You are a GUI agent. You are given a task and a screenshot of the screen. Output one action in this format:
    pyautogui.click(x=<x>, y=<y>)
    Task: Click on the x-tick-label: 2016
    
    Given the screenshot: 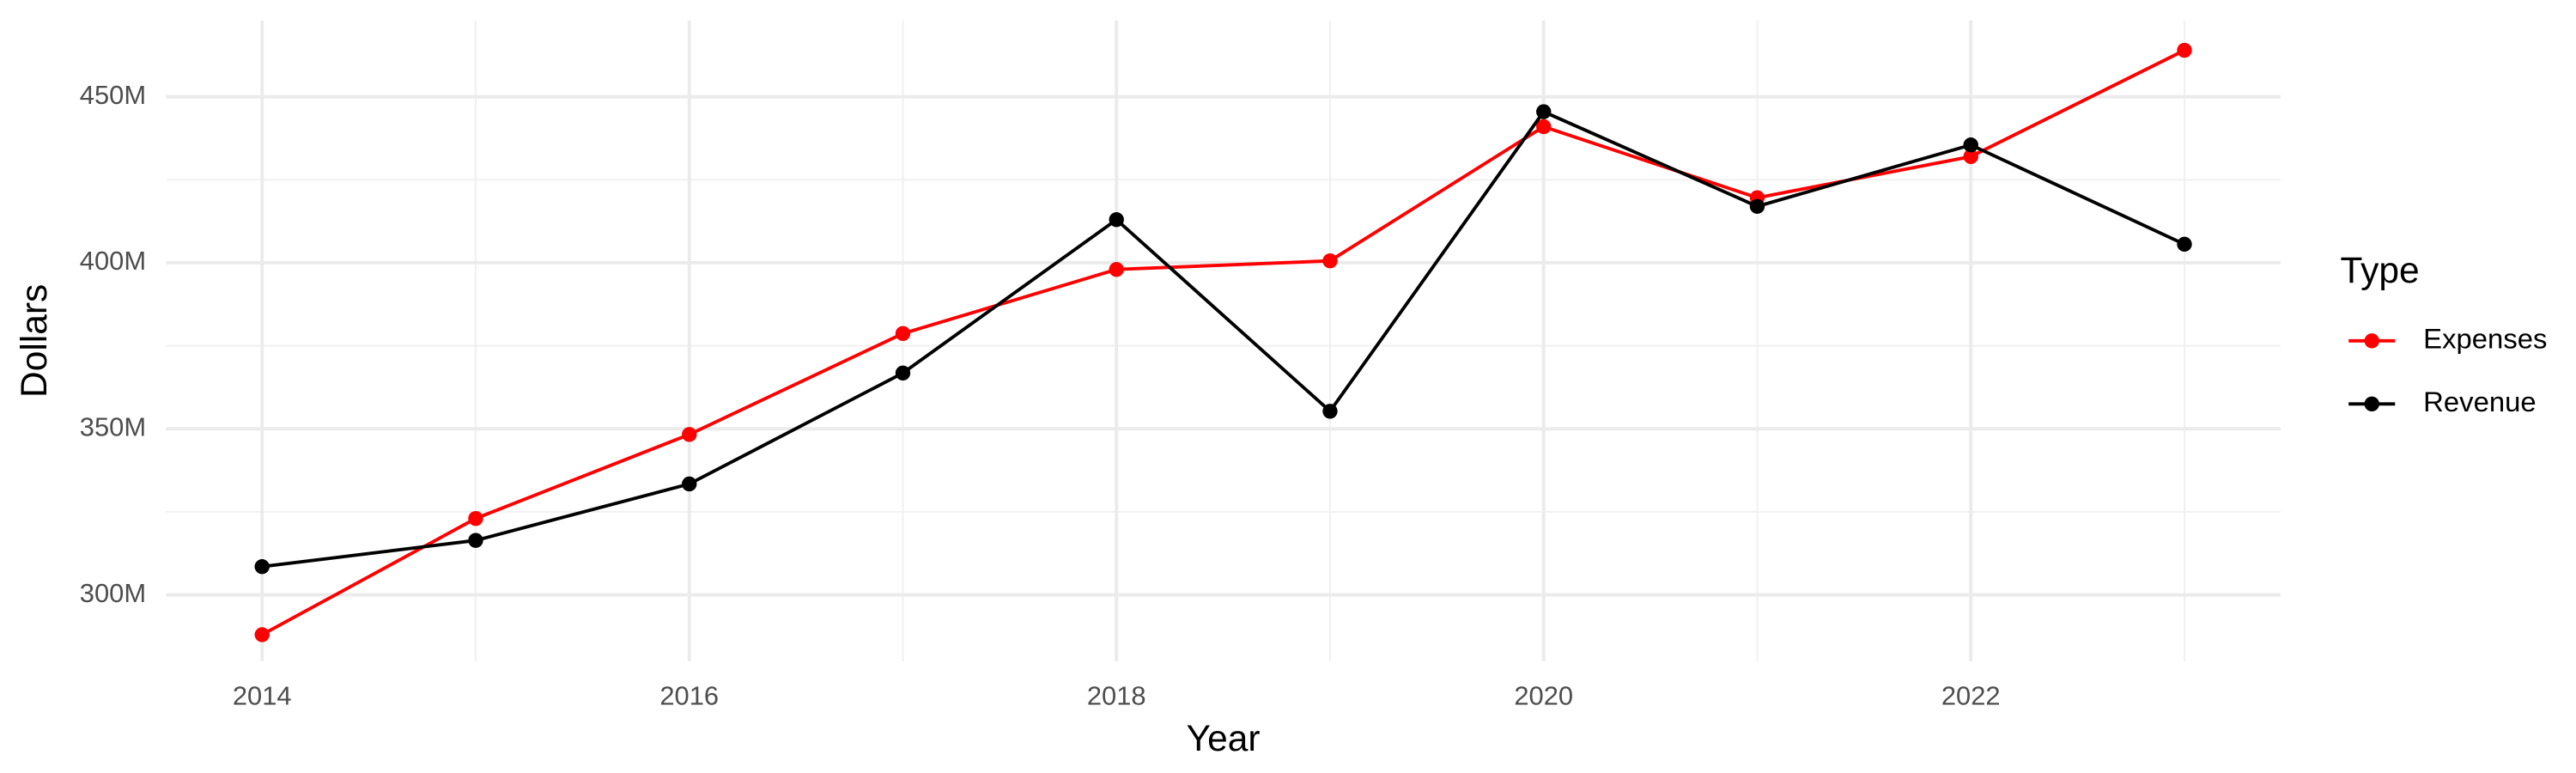 What is the action you would take?
    pyautogui.click(x=689, y=696)
    